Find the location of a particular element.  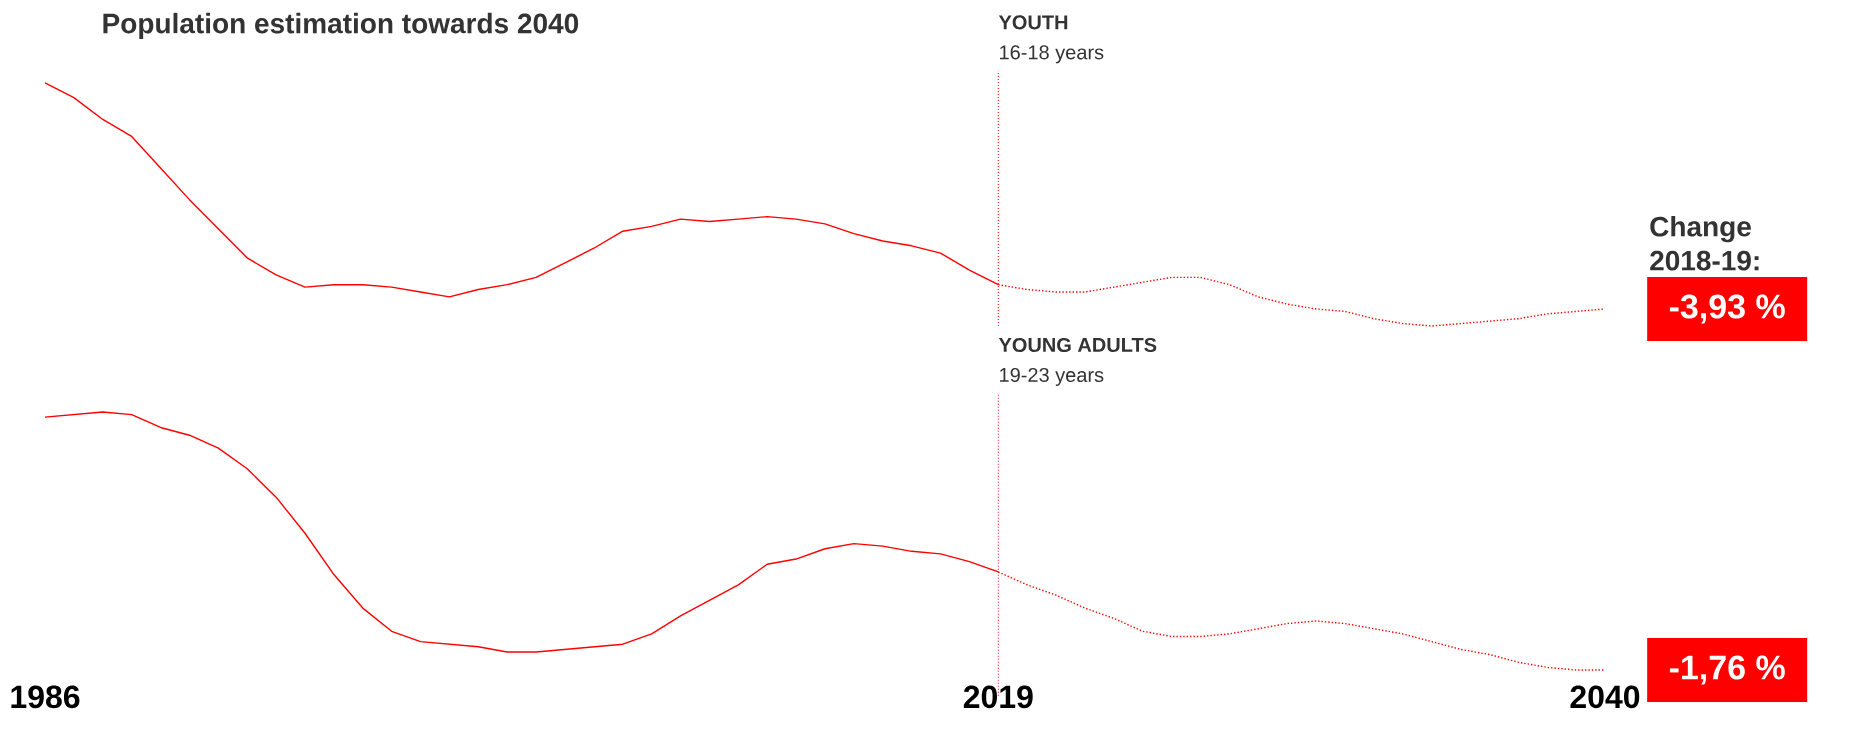

text: -1,76 % is located at coordinates (1727, 670).